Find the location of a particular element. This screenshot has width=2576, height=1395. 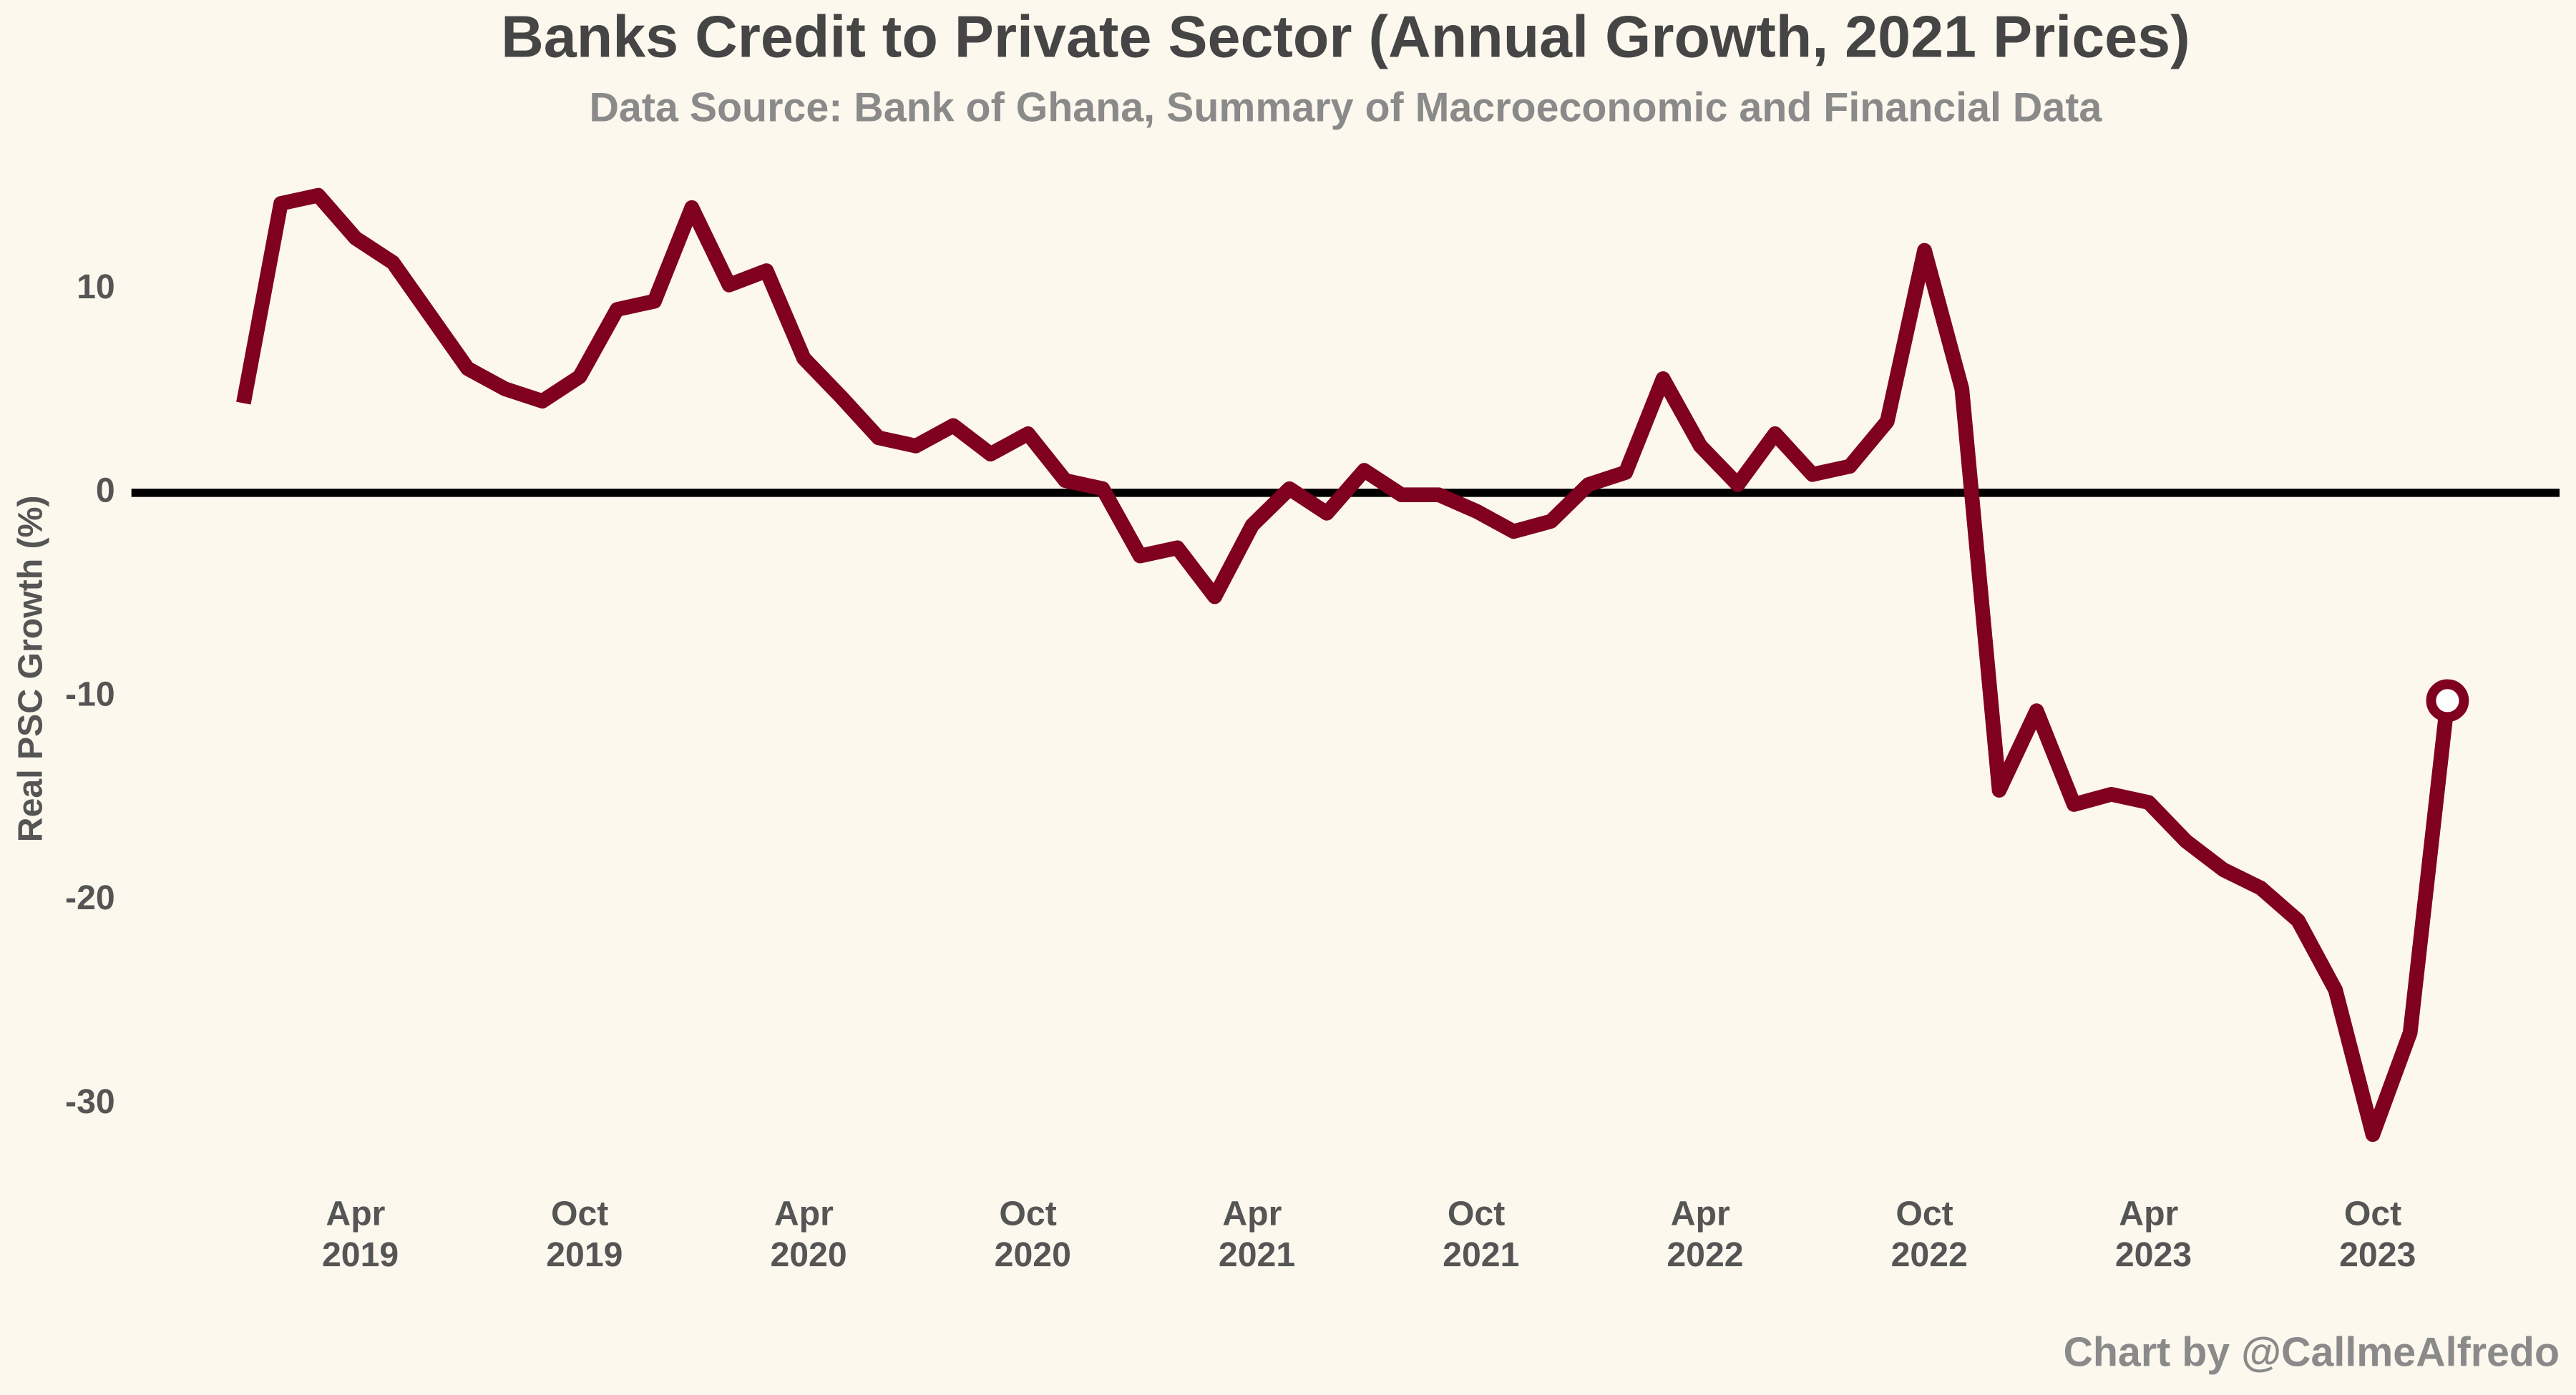

x-tick-label: Oct 2022 is located at coordinates (1924, 1233).